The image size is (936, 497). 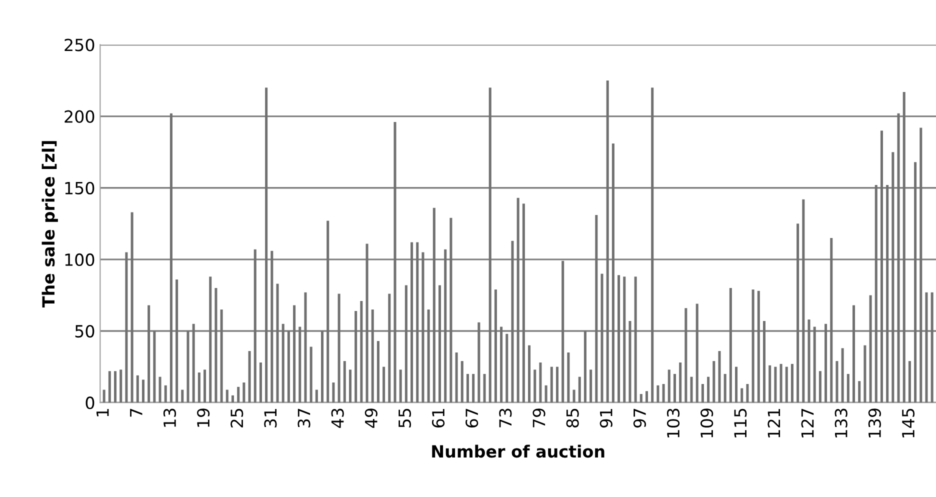 I want to click on x-tick-label: 49, so click(x=371, y=418).